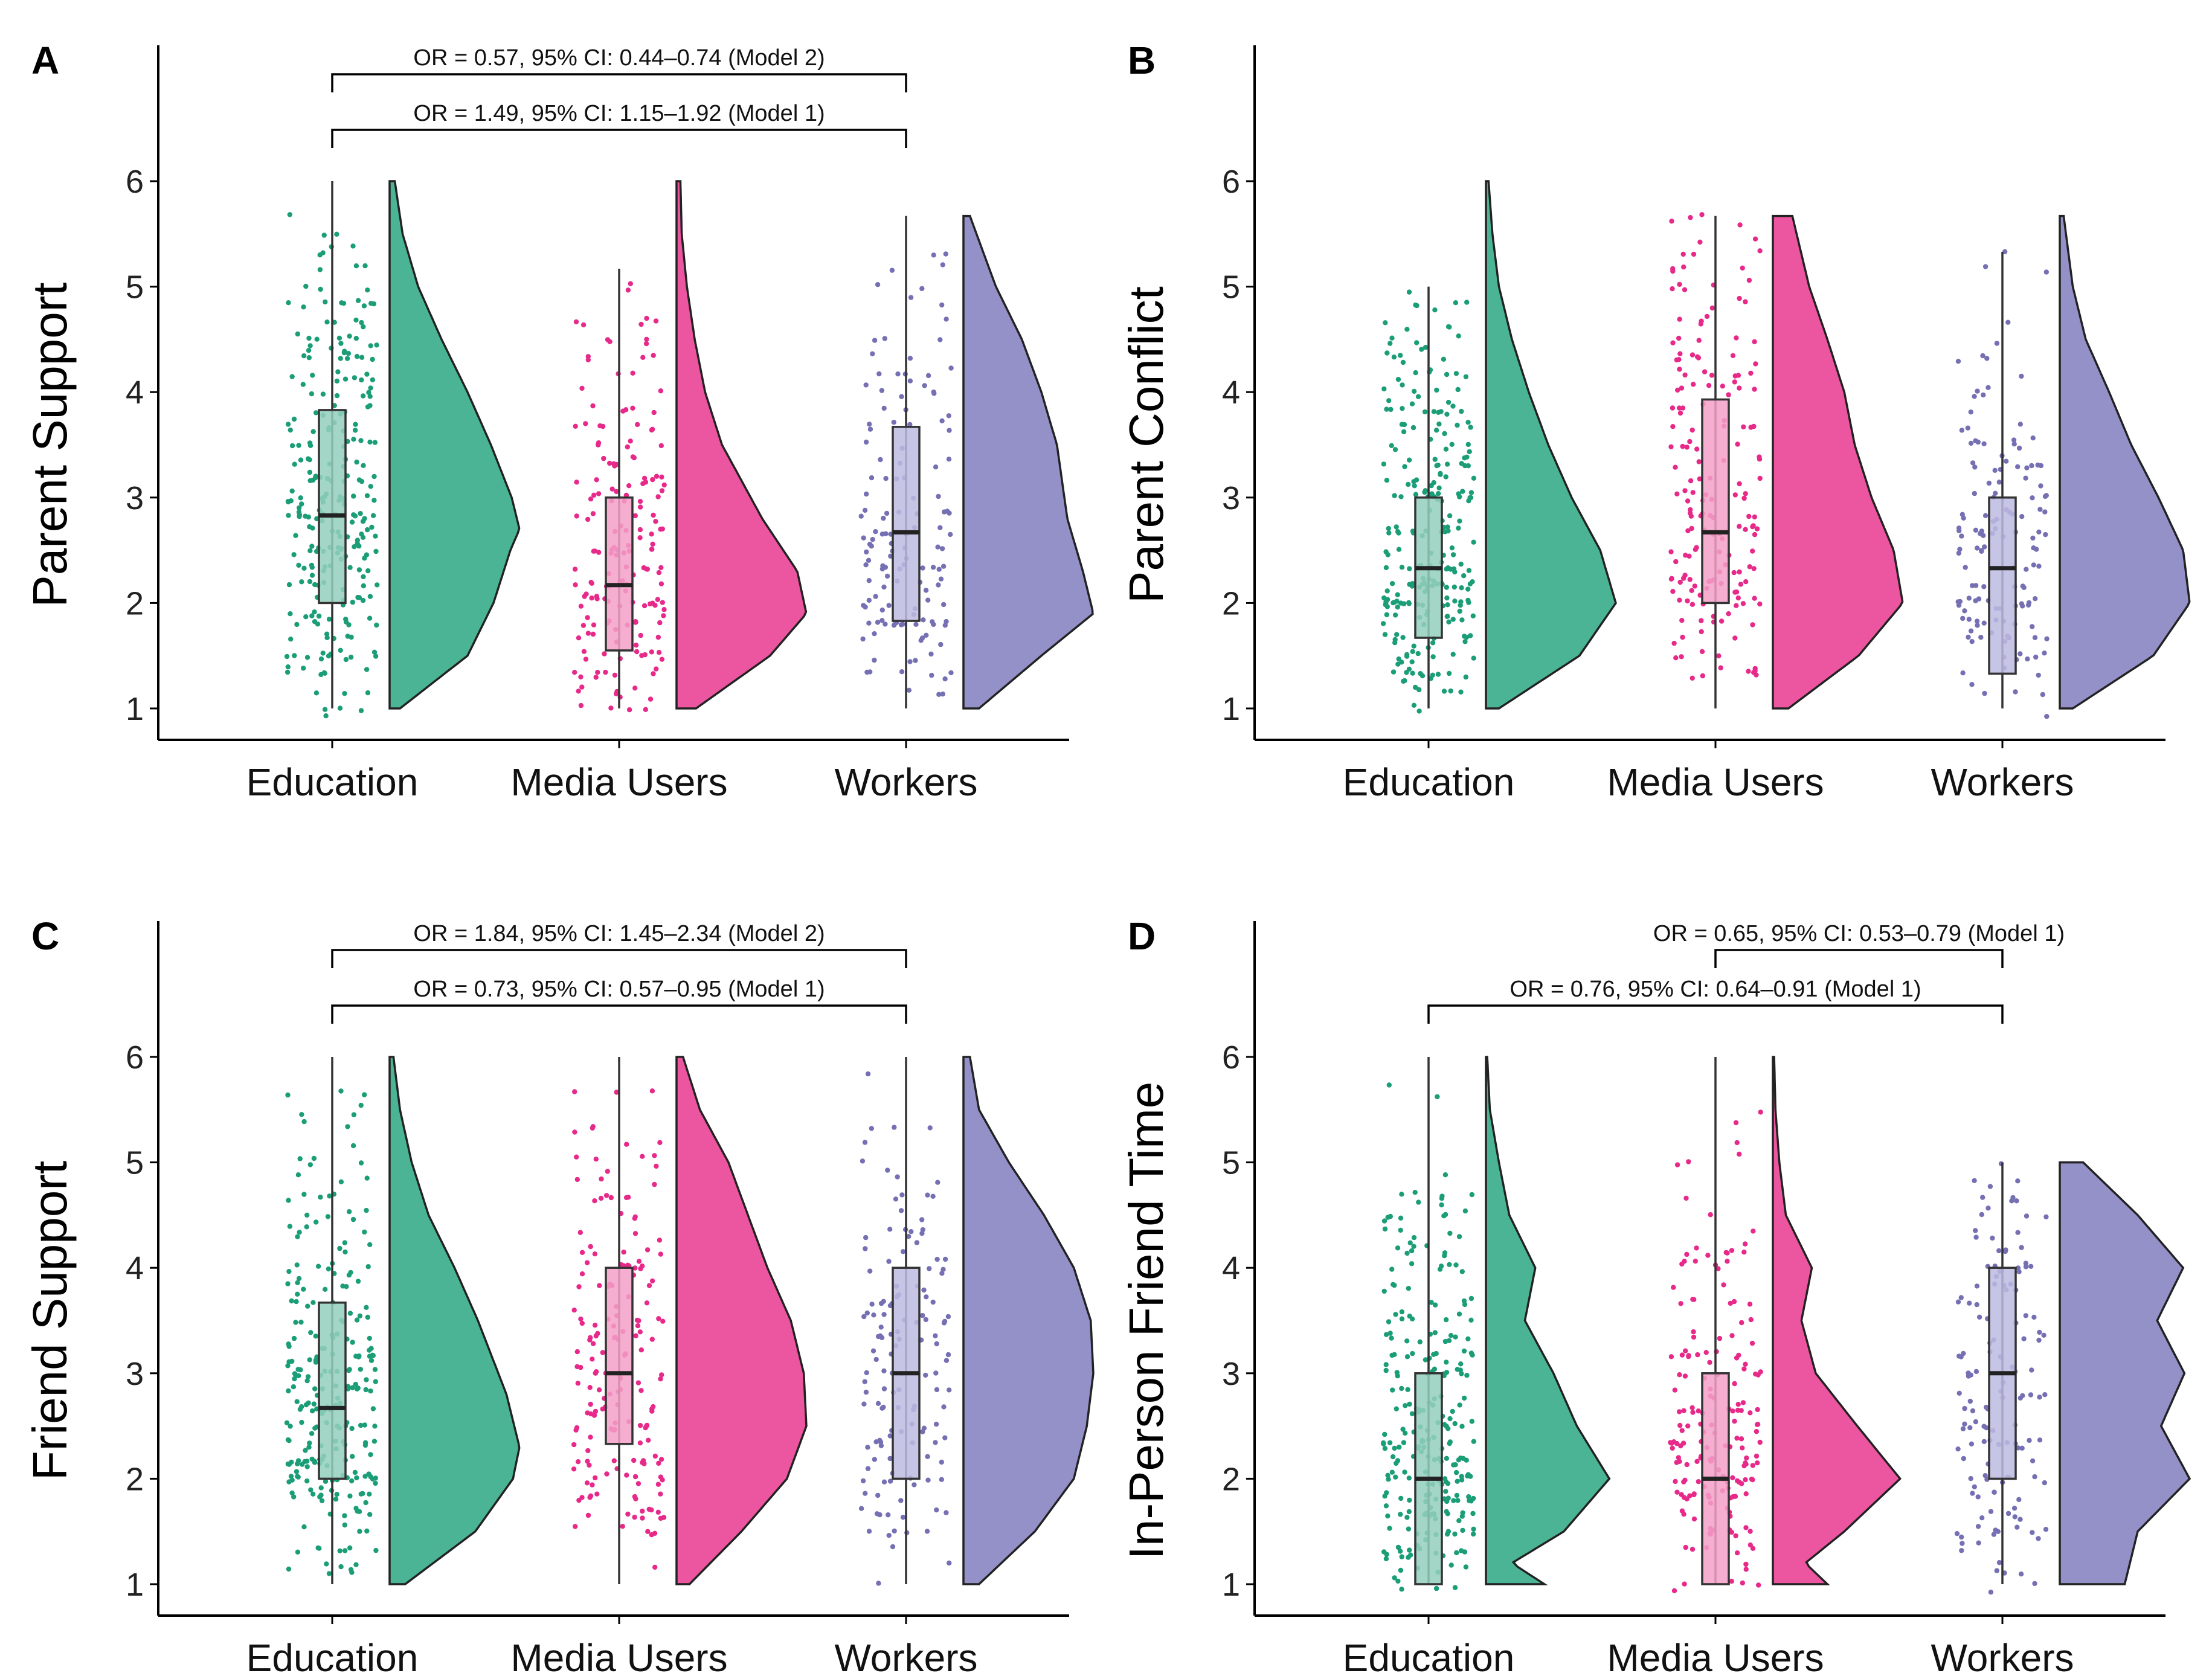 The width and height of the screenshot is (2212, 1679). Describe the element at coordinates (454, 445) in the screenshot. I see `violin` at that location.